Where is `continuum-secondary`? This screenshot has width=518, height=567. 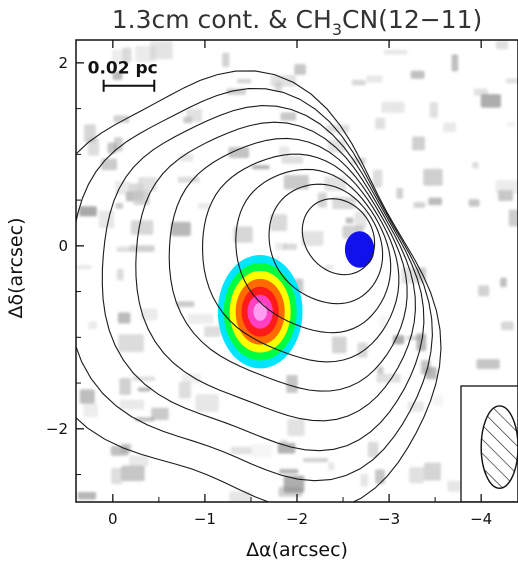
continuum-secondary is located at coordinates (359, 249).